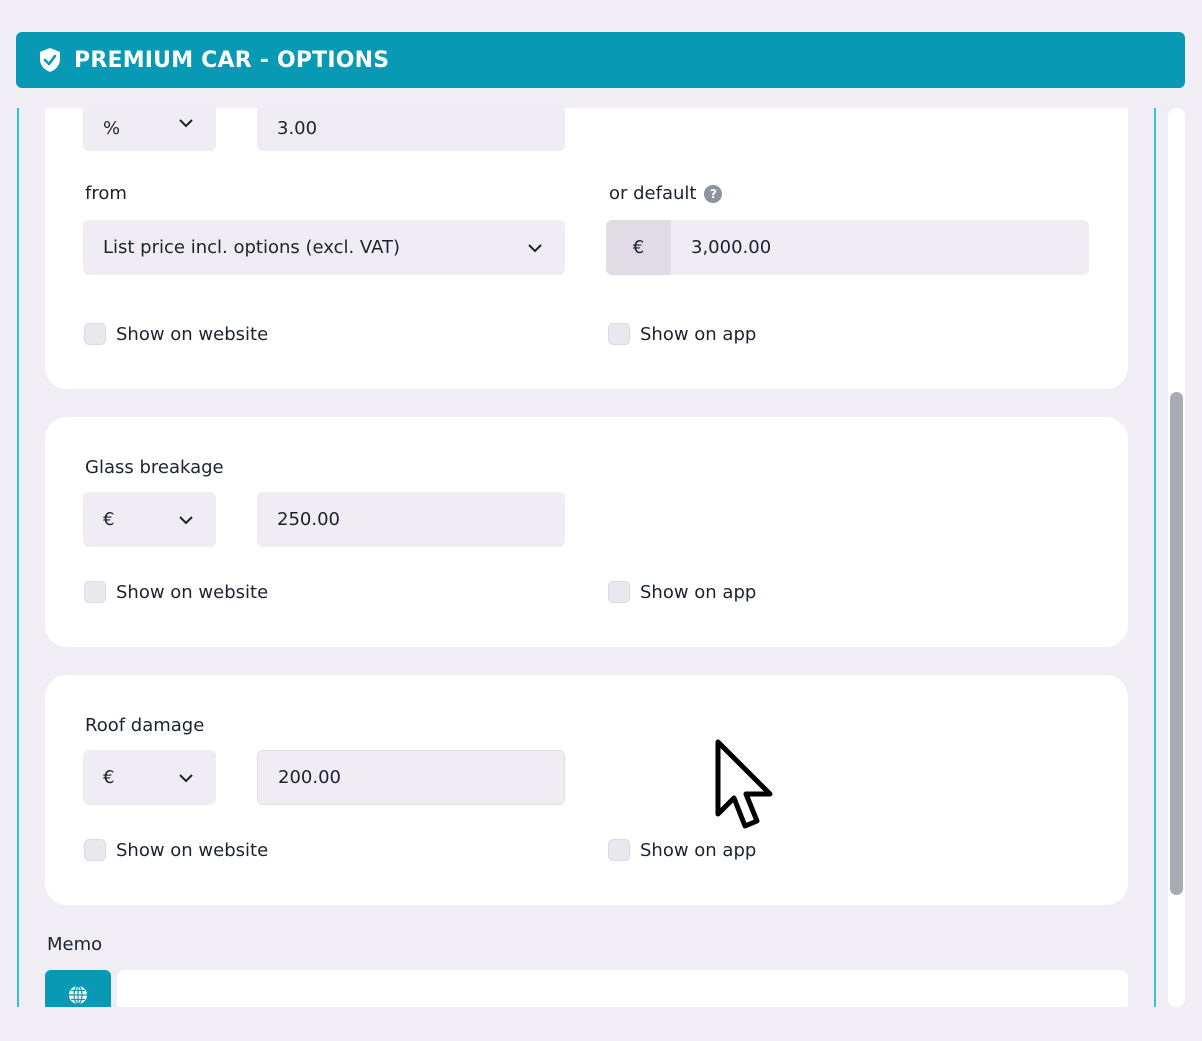 Image resolution: width=1202 pixels, height=1041 pixels. What do you see at coordinates (309, 777) in the screenshot?
I see `amount-value: 200.00` at bounding box center [309, 777].